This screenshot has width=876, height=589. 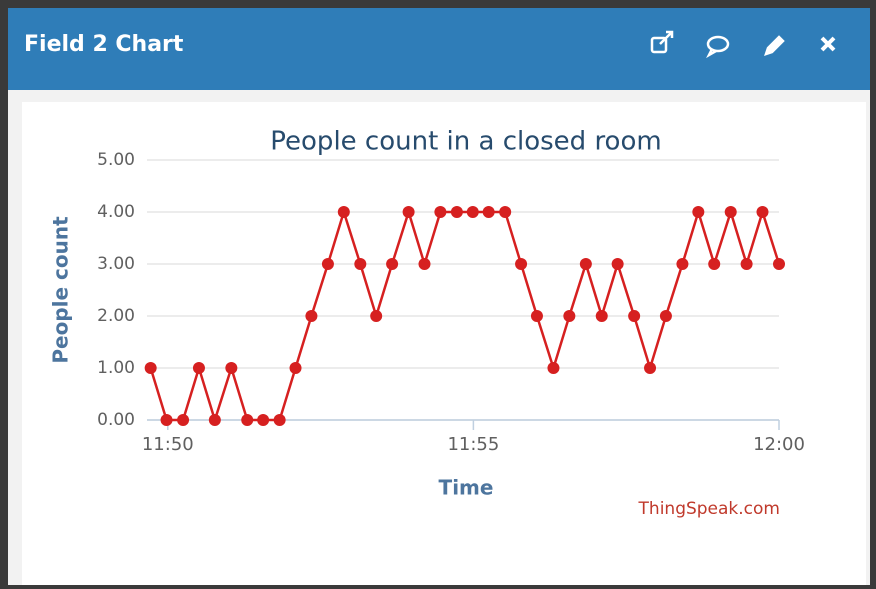 I want to click on x-axis-label: Time, so click(x=466, y=488).